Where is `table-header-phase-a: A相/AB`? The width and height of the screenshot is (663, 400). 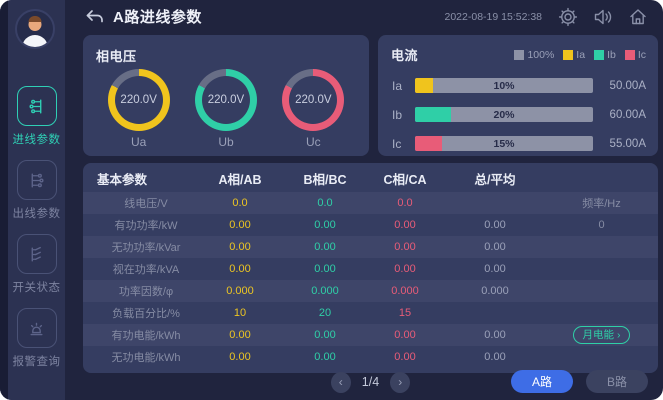 table-header-phase-a: A相/AB is located at coordinates (240, 180).